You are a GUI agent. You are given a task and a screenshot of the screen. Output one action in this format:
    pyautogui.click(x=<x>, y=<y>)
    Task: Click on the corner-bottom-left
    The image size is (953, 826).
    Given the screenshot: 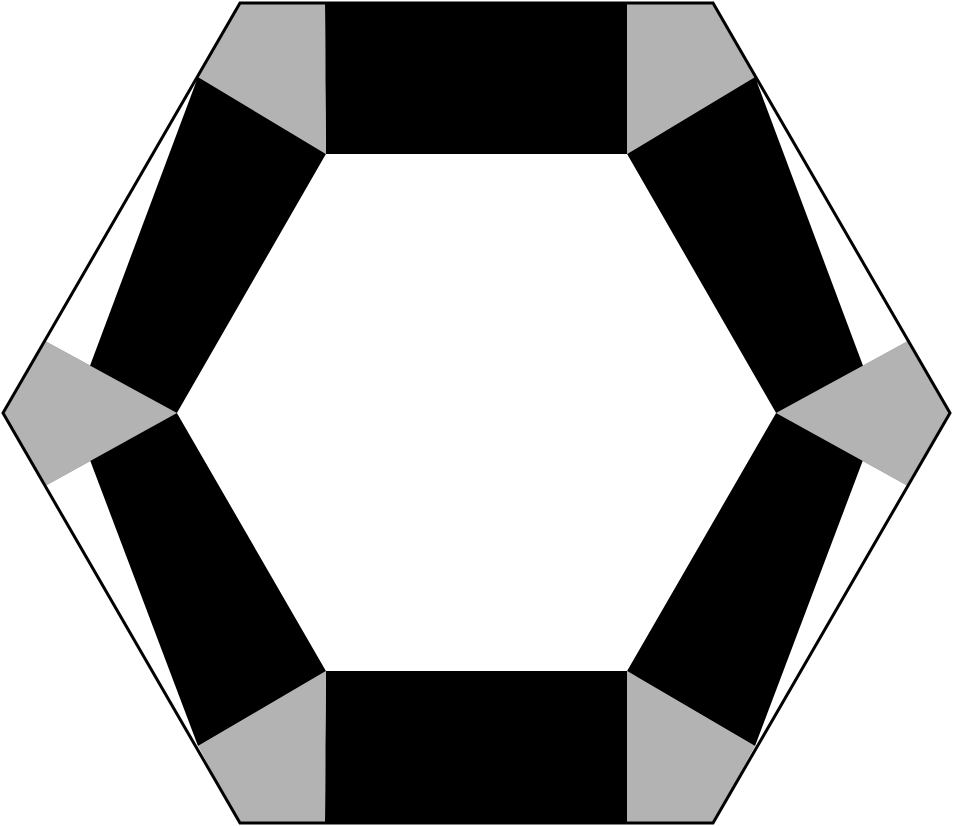 What is the action you would take?
    pyautogui.click(x=262, y=747)
    